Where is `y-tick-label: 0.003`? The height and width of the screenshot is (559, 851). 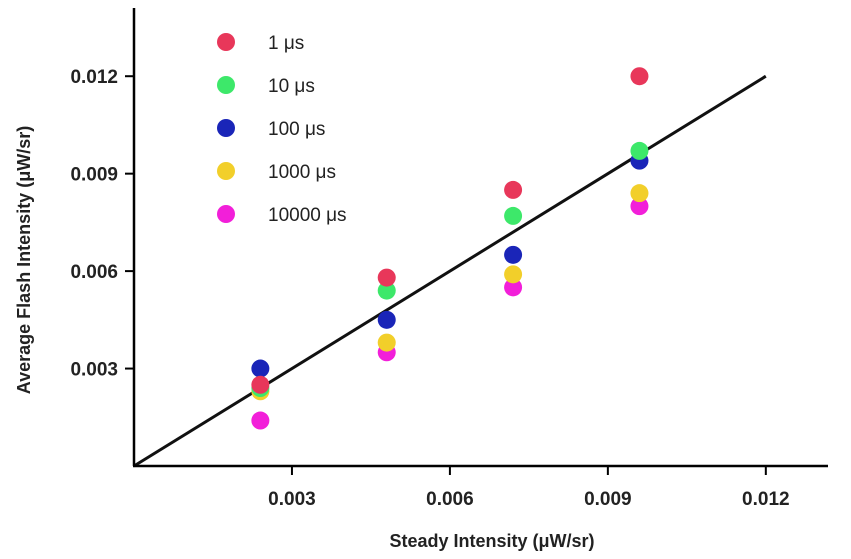 y-tick-label: 0.003 is located at coordinates (94, 370).